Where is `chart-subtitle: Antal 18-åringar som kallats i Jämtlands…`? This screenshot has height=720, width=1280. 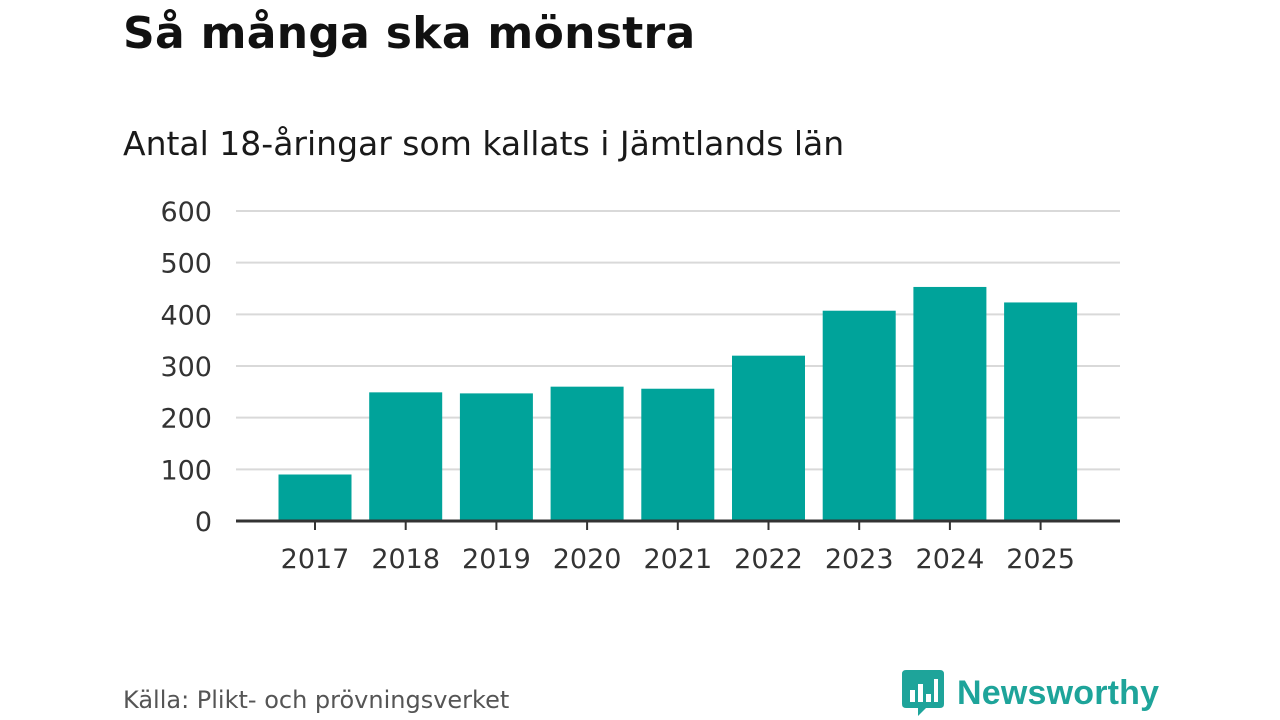 chart-subtitle: Antal 18-åringar som kallats i Jämtlands… is located at coordinates (484, 143).